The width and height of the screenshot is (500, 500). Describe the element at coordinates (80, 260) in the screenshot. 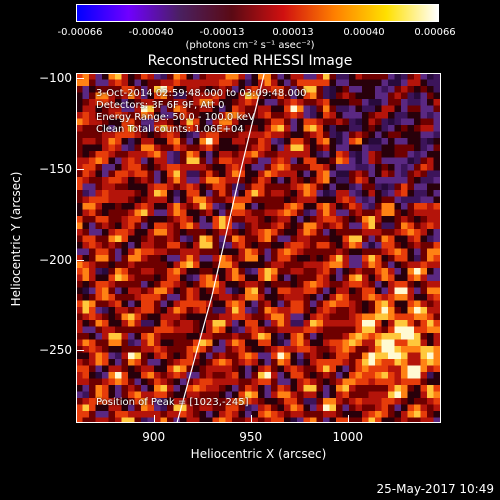

I see `y-tick-mark` at that location.